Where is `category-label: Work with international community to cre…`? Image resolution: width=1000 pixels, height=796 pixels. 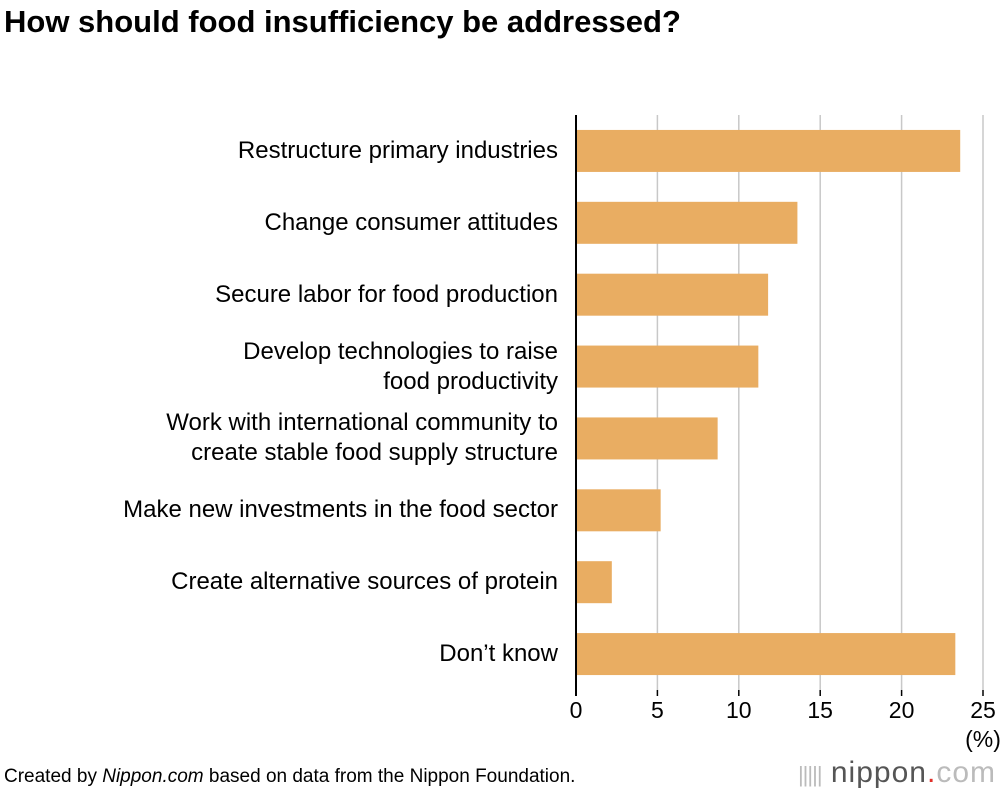 category-label: Work with international community to cre… is located at coordinates (362, 438).